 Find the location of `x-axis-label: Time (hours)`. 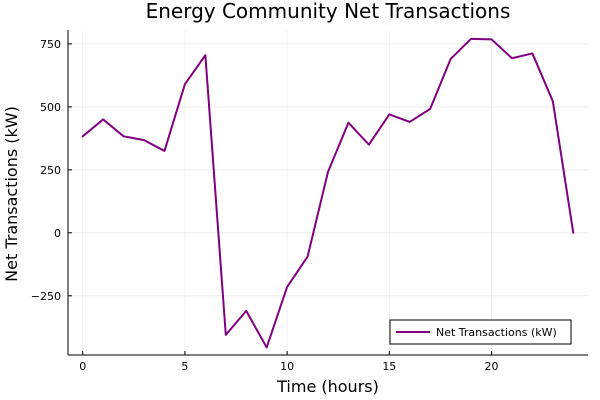

x-axis-label: Time (hours) is located at coordinates (327, 386).